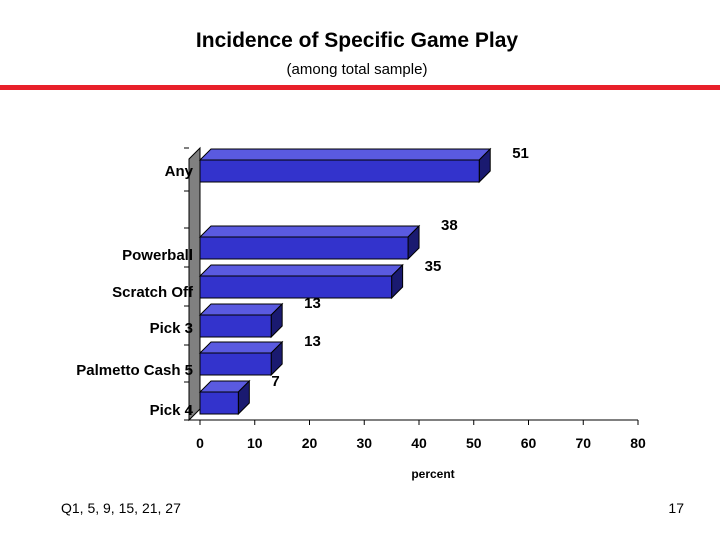 This screenshot has width=720, height=540. I want to click on x-tick-label: 60, so click(529, 443).